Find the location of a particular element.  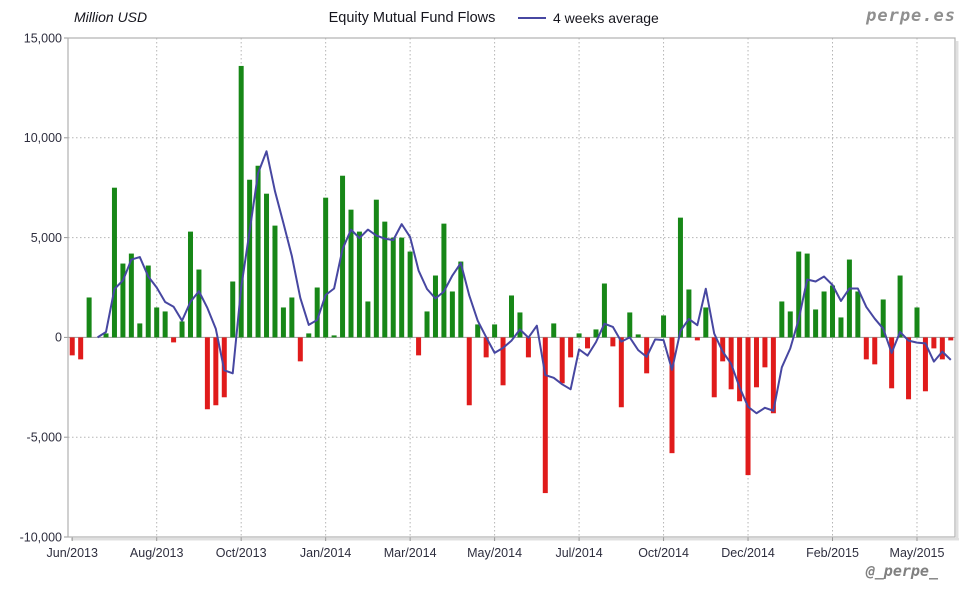

y-tick-label: -5,000 is located at coordinates (44, 438).